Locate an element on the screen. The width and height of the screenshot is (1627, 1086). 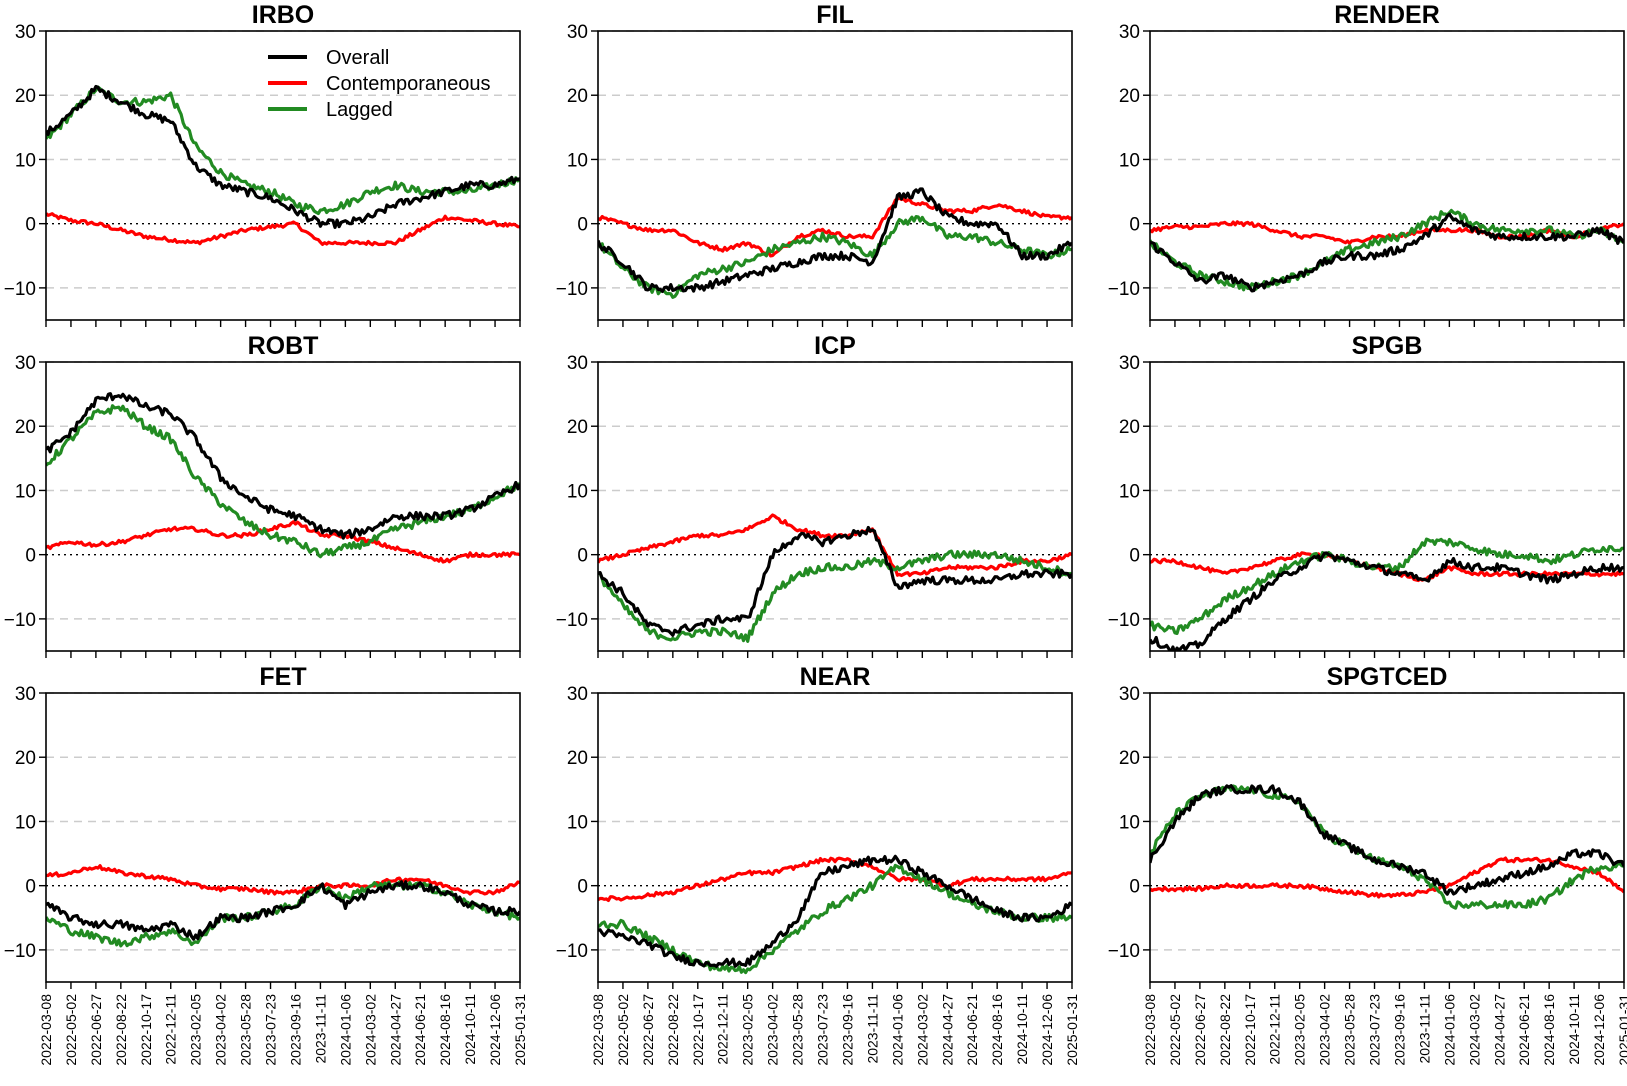
legend-label-overall: Overall is located at coordinates (357, 58).